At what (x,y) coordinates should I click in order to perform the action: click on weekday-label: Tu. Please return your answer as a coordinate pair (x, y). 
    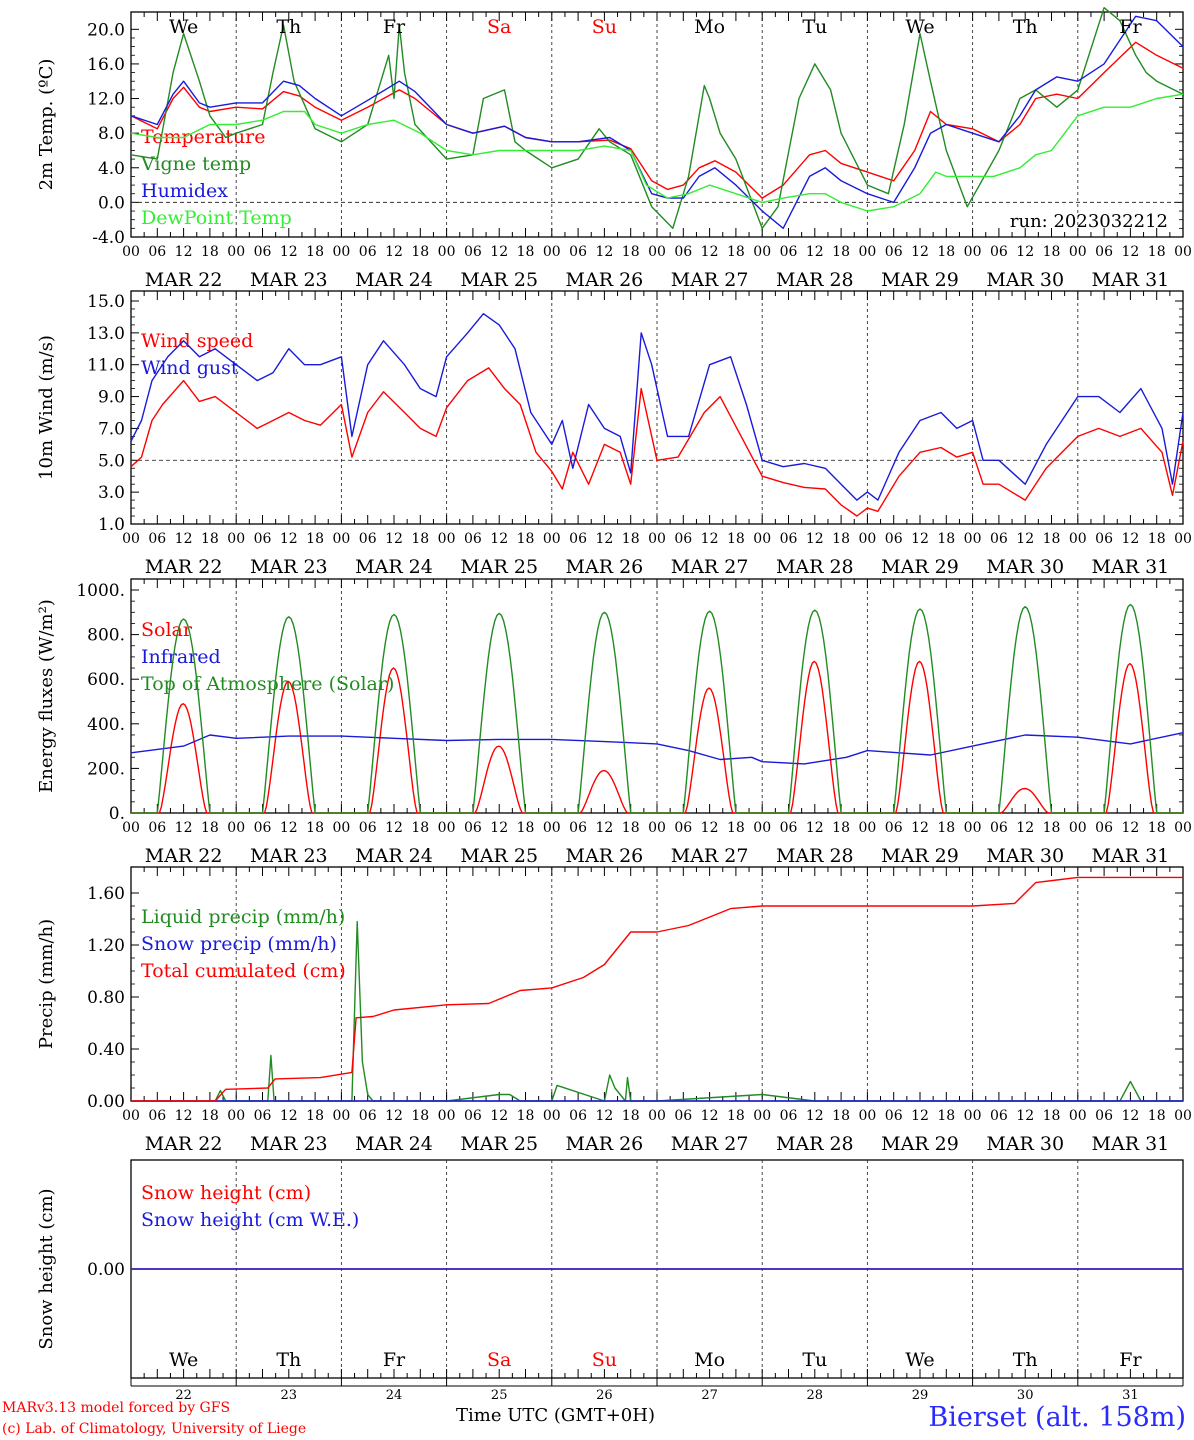
    Looking at the image, I should click on (814, 27).